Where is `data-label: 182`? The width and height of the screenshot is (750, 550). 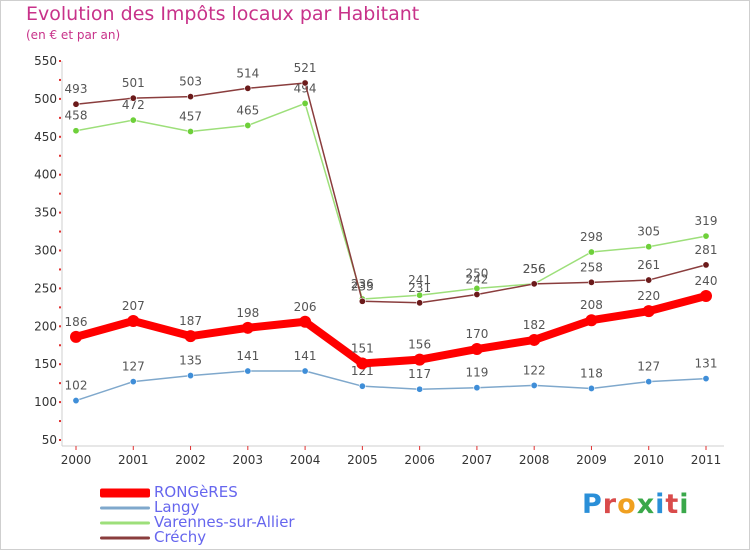
data-label: 182 is located at coordinates (534, 325).